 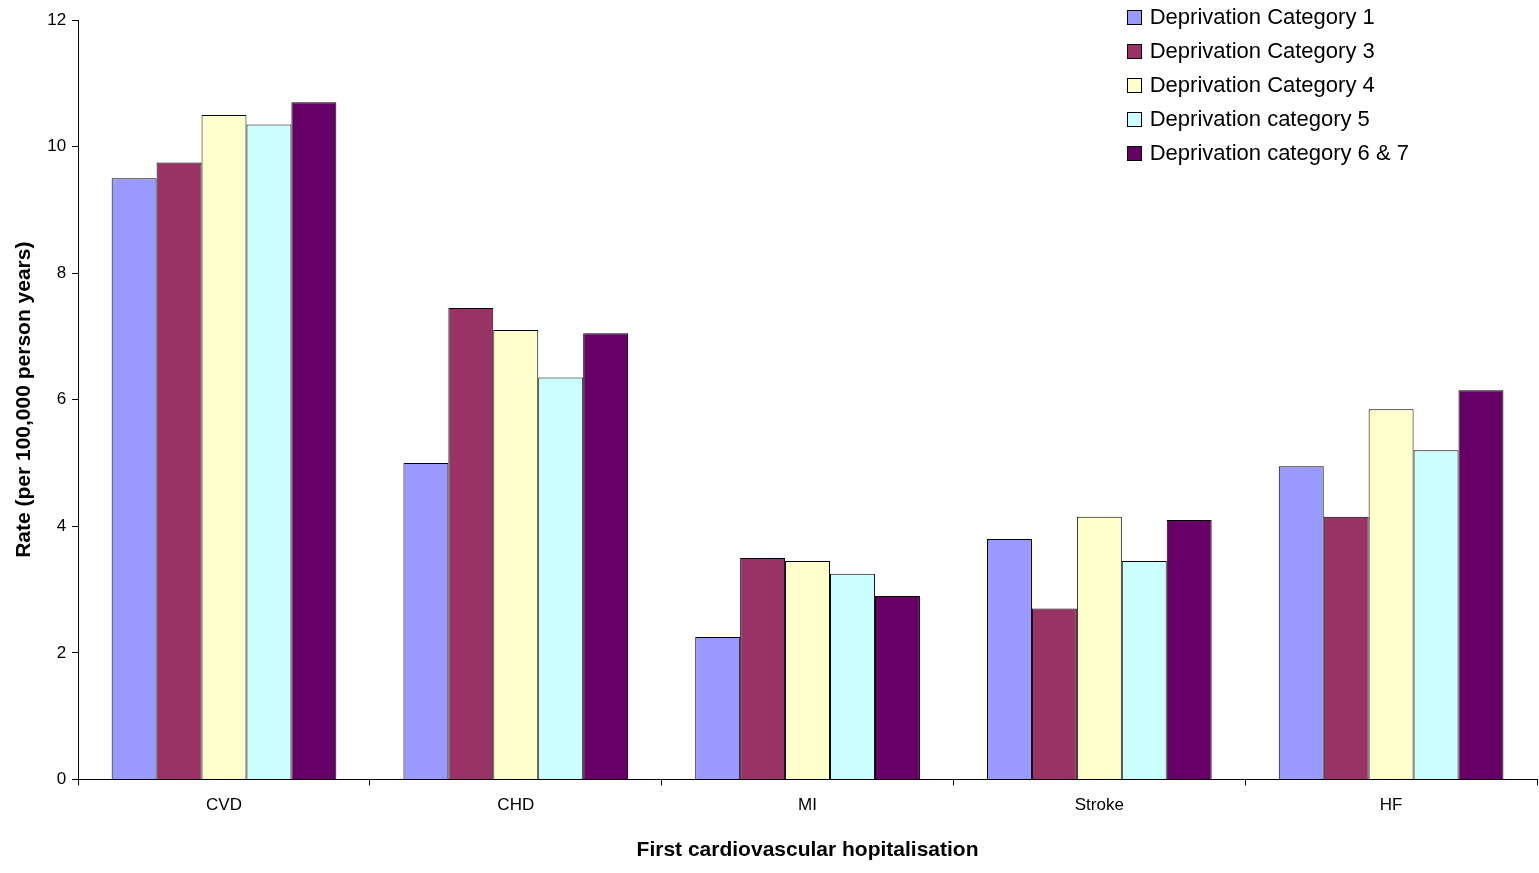 I want to click on legend-label: Deprivation Category 4, so click(x=1262, y=85).